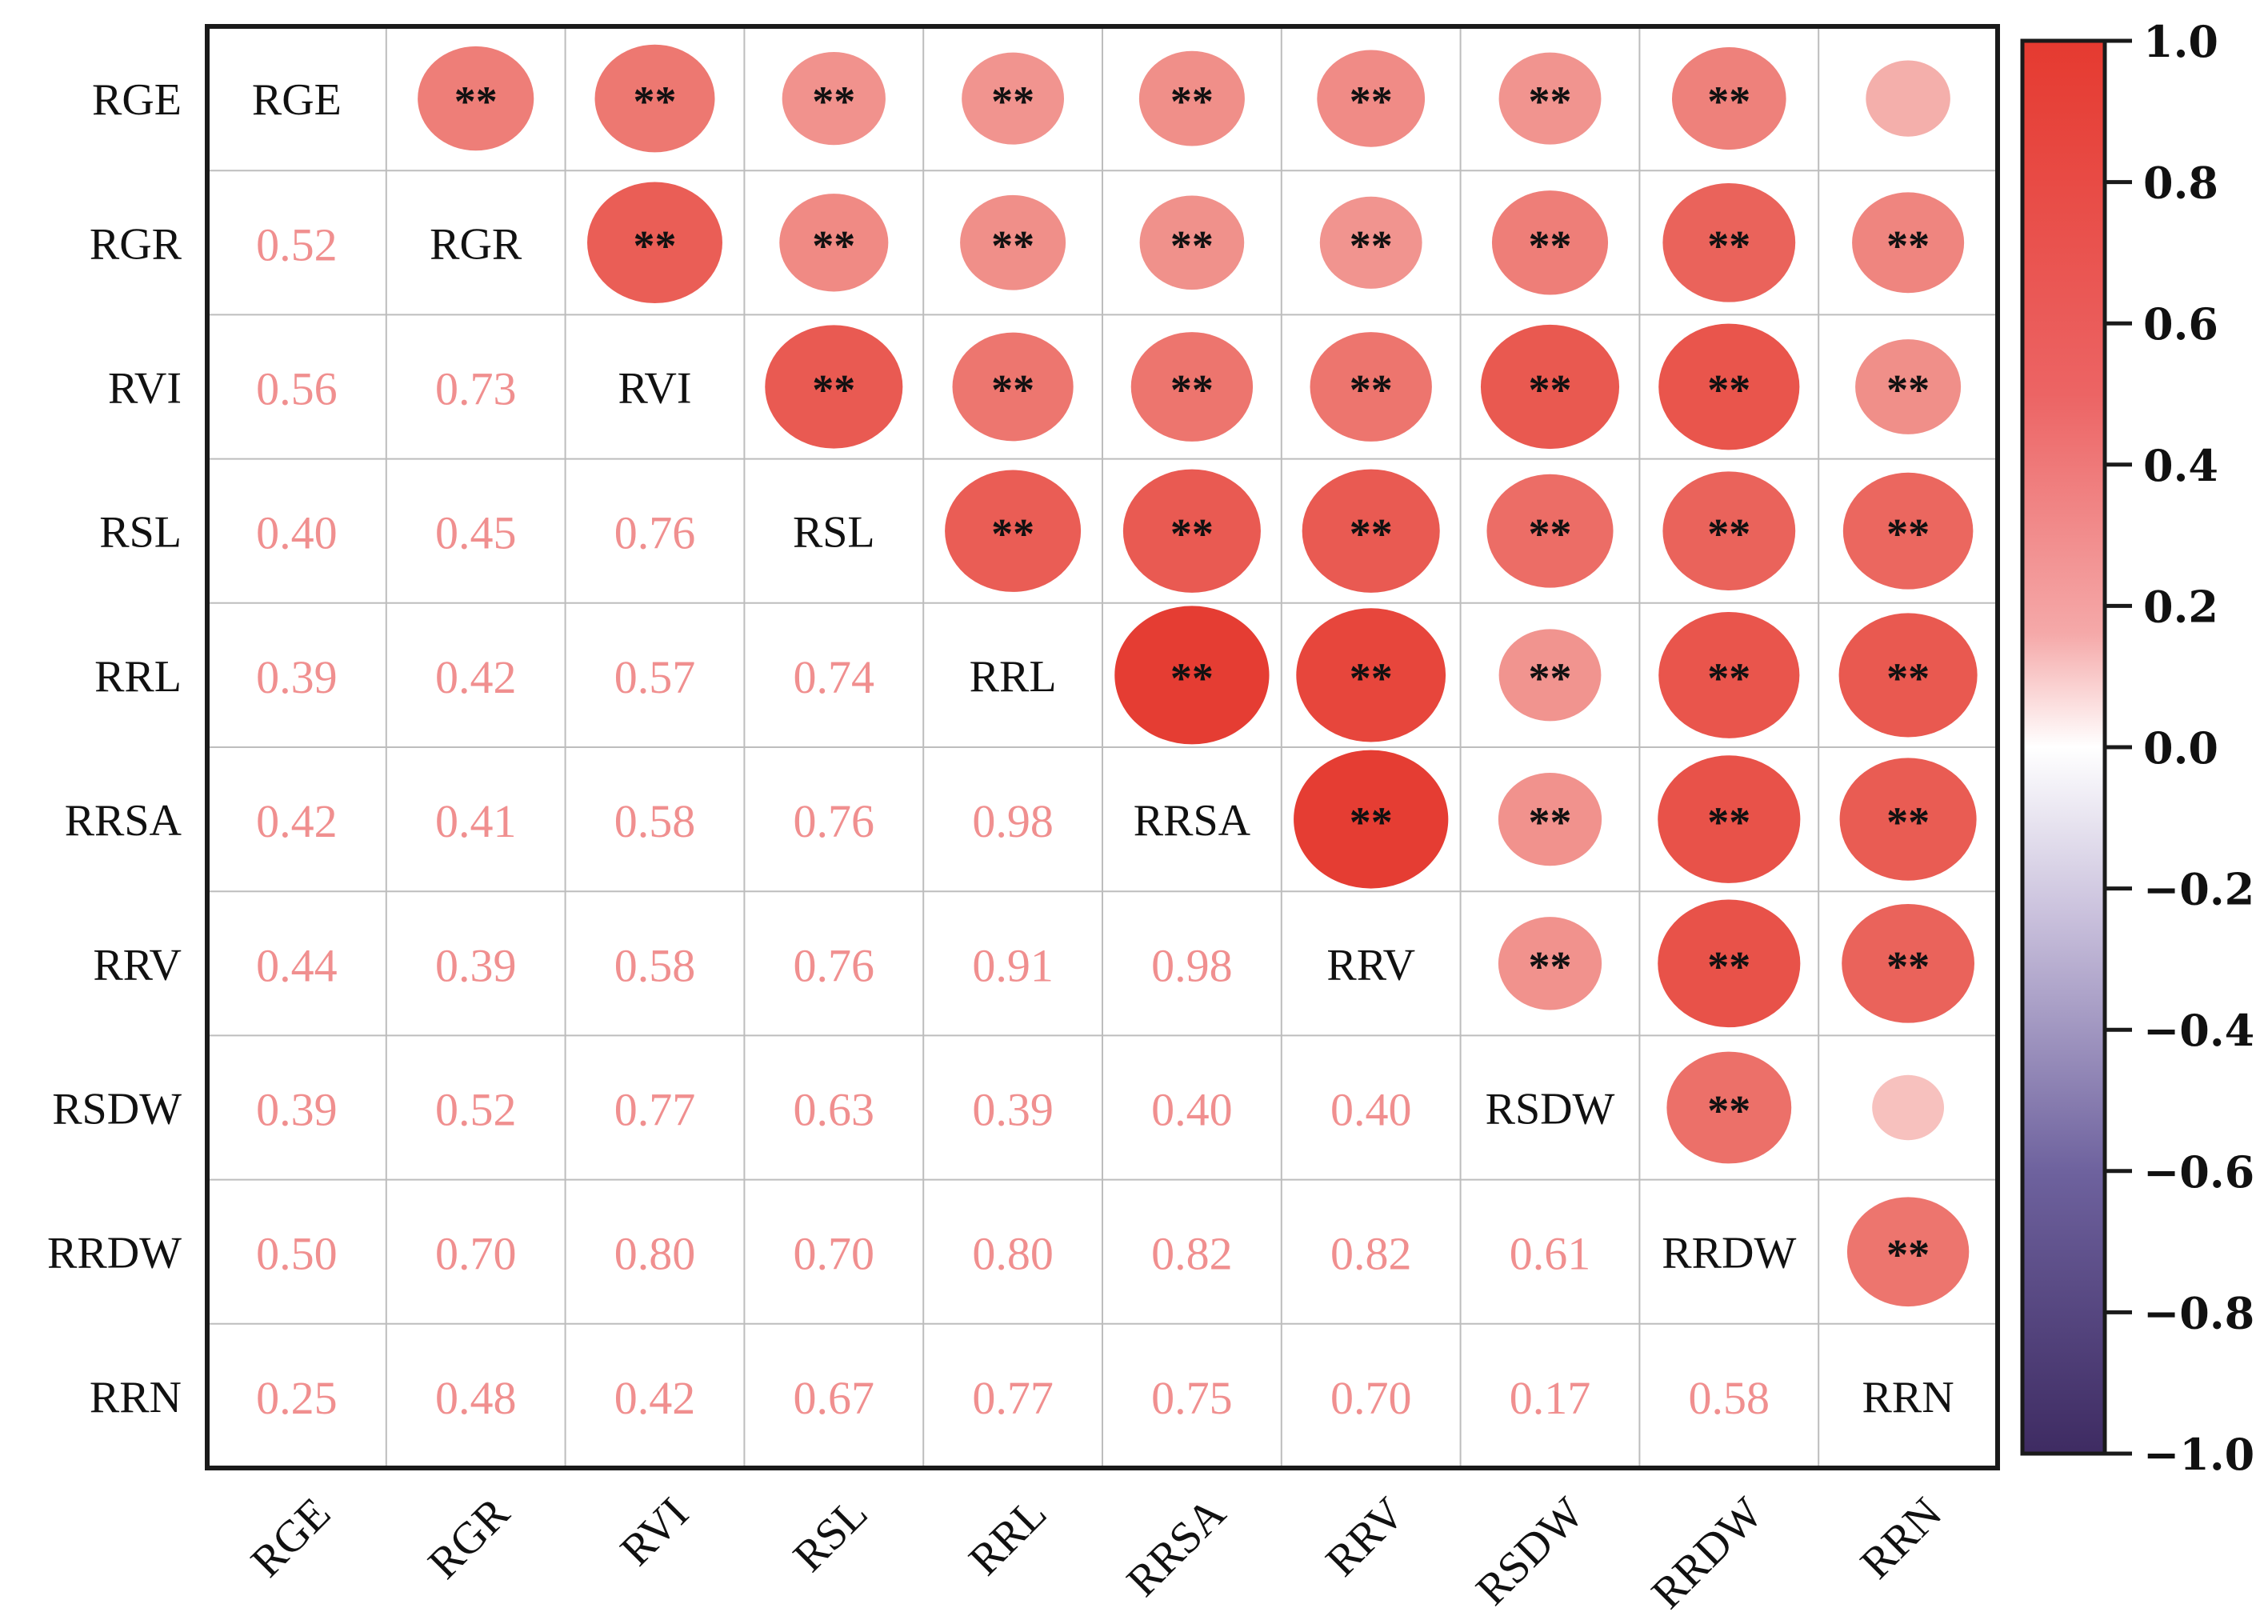  I want to click on diagonal-label: RRSA, so click(1192, 821).